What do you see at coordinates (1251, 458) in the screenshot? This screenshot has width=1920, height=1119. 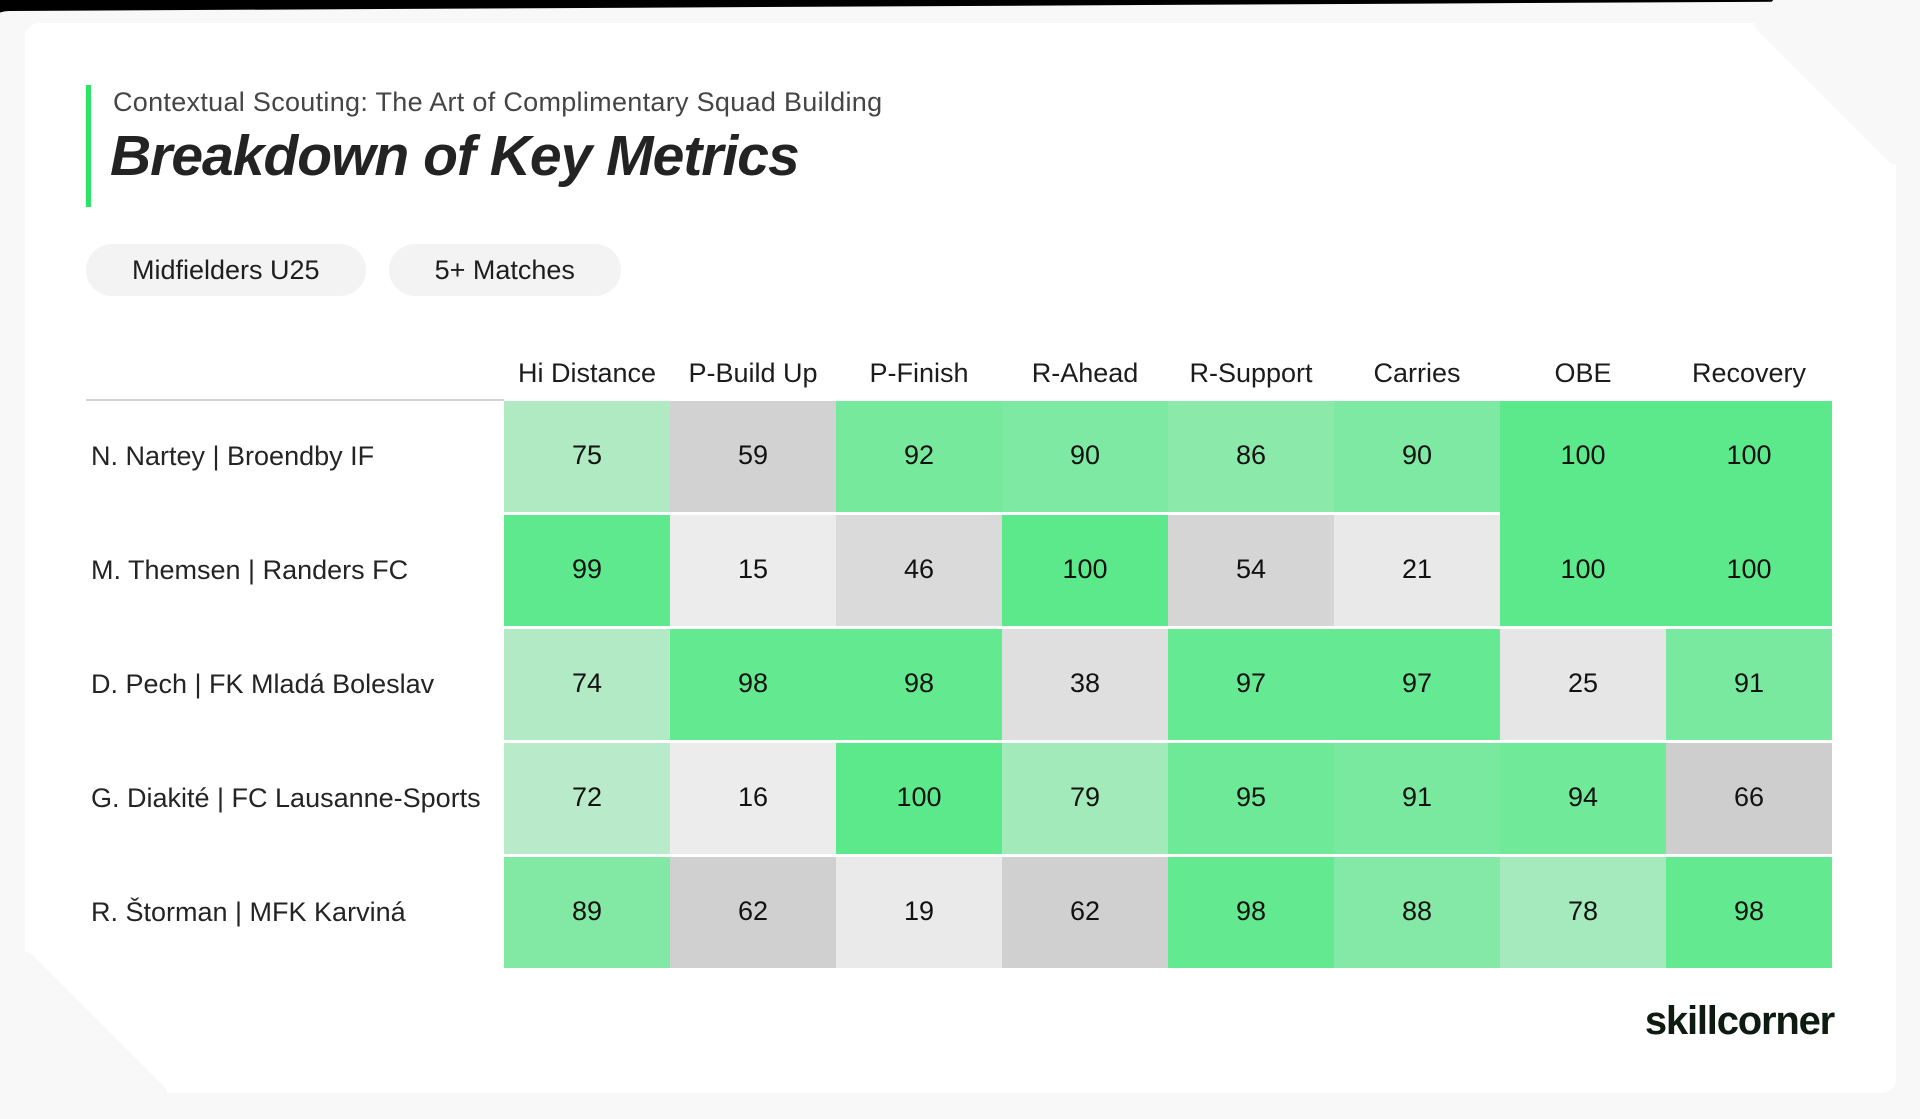 I see `heatmap-cell: 86` at bounding box center [1251, 458].